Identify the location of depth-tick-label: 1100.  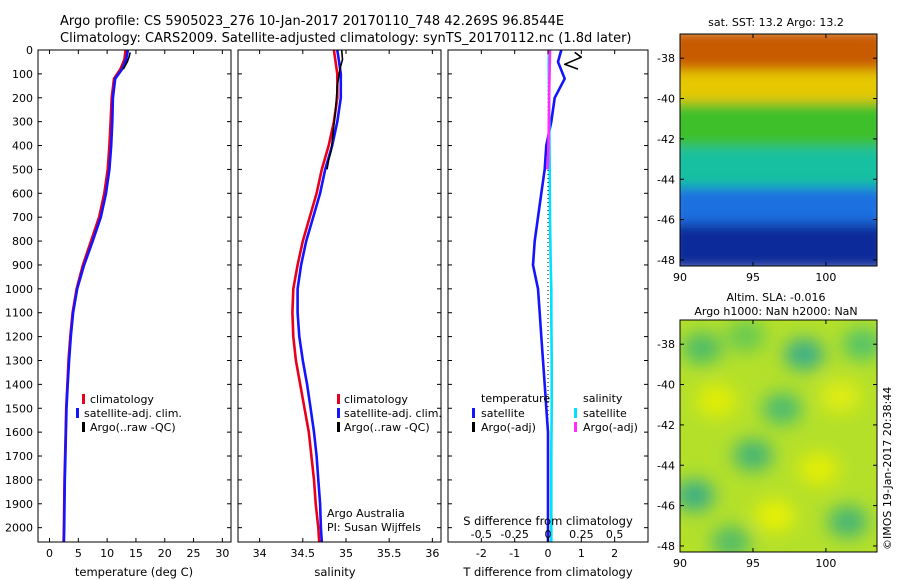
(19, 313).